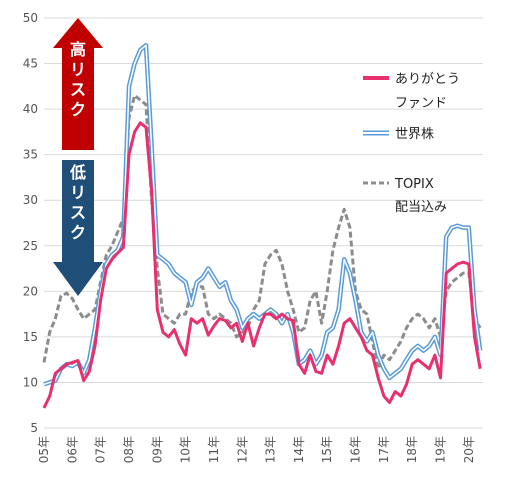 The width and height of the screenshot is (505, 494). What do you see at coordinates (30, 64) in the screenshot?
I see `y-tick-label: 45` at bounding box center [30, 64].